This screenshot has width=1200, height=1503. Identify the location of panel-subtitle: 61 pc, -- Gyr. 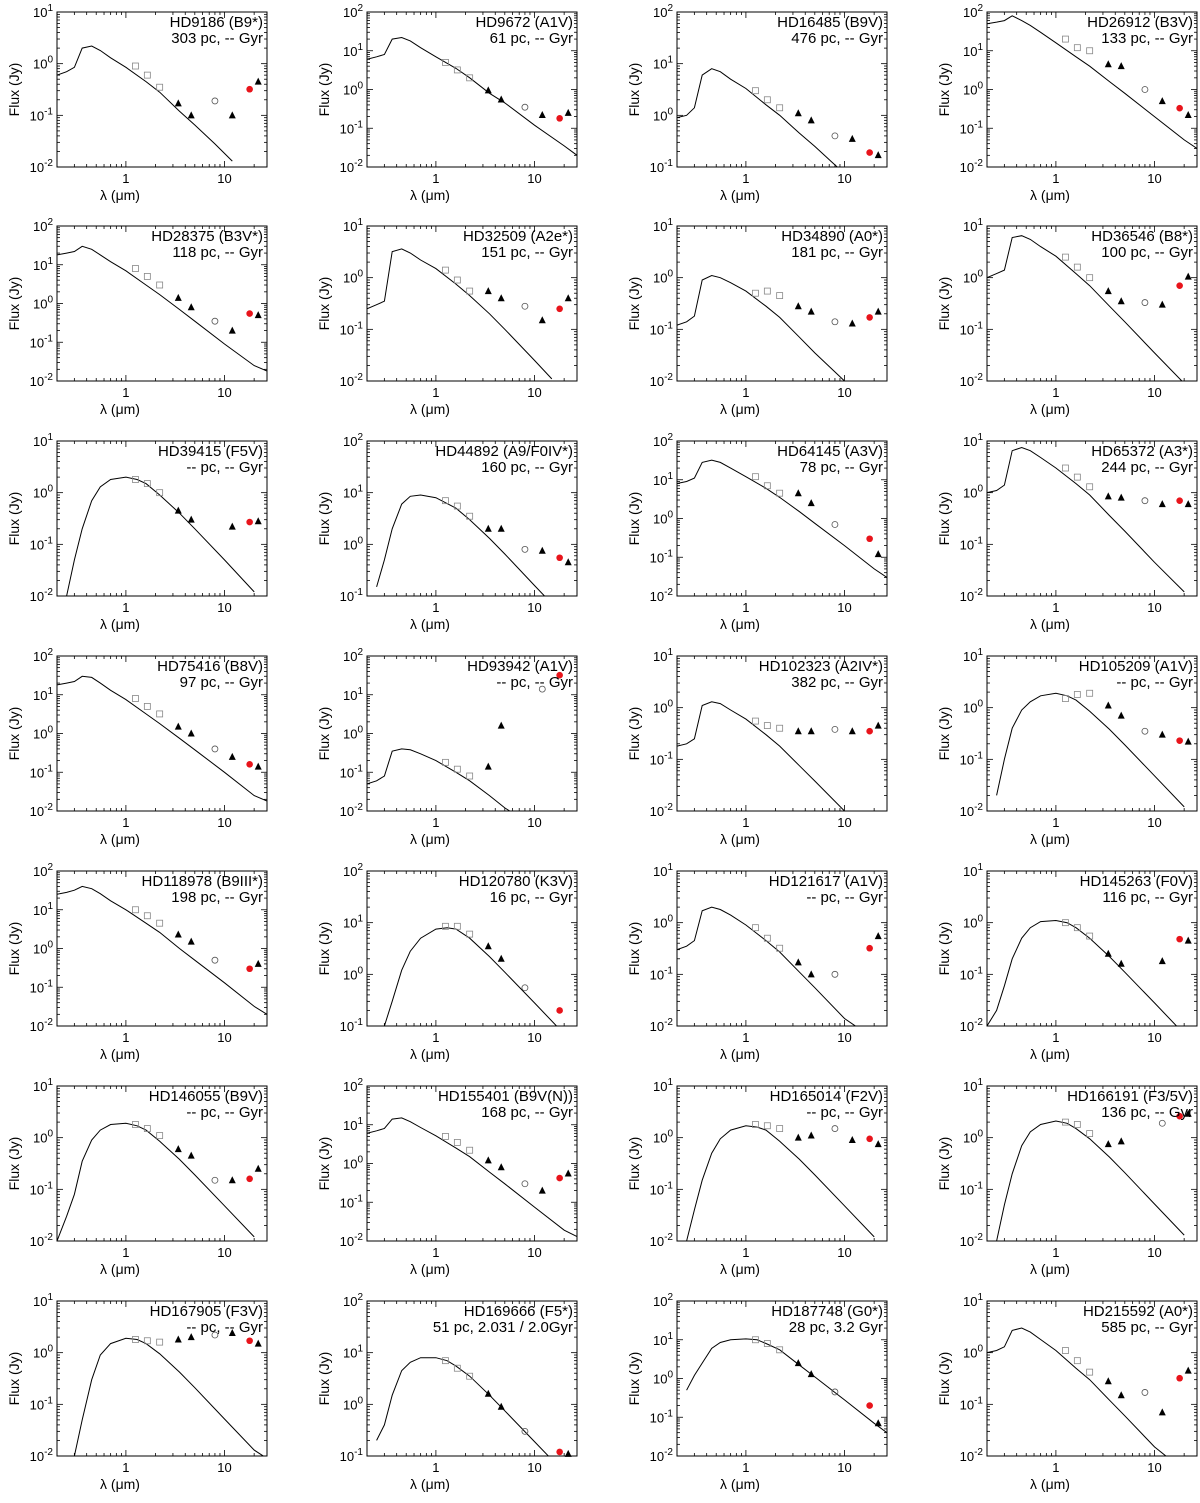
(531, 38).